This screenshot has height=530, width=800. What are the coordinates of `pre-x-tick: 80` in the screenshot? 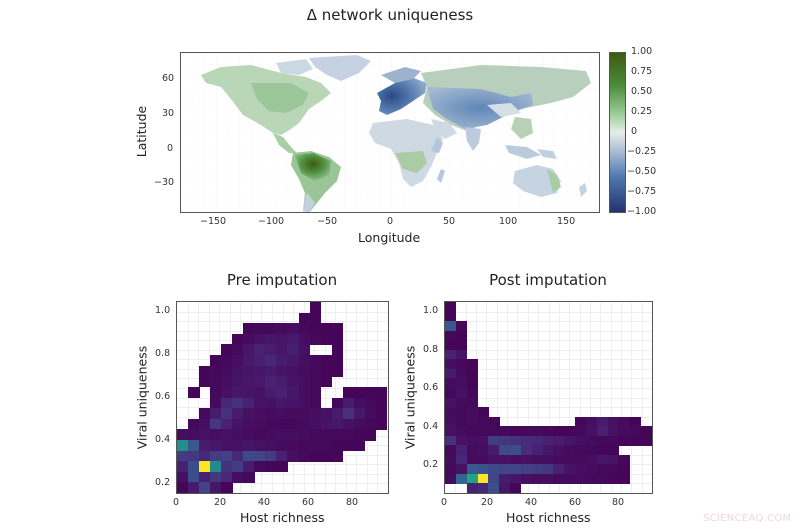 It's located at (352, 502).